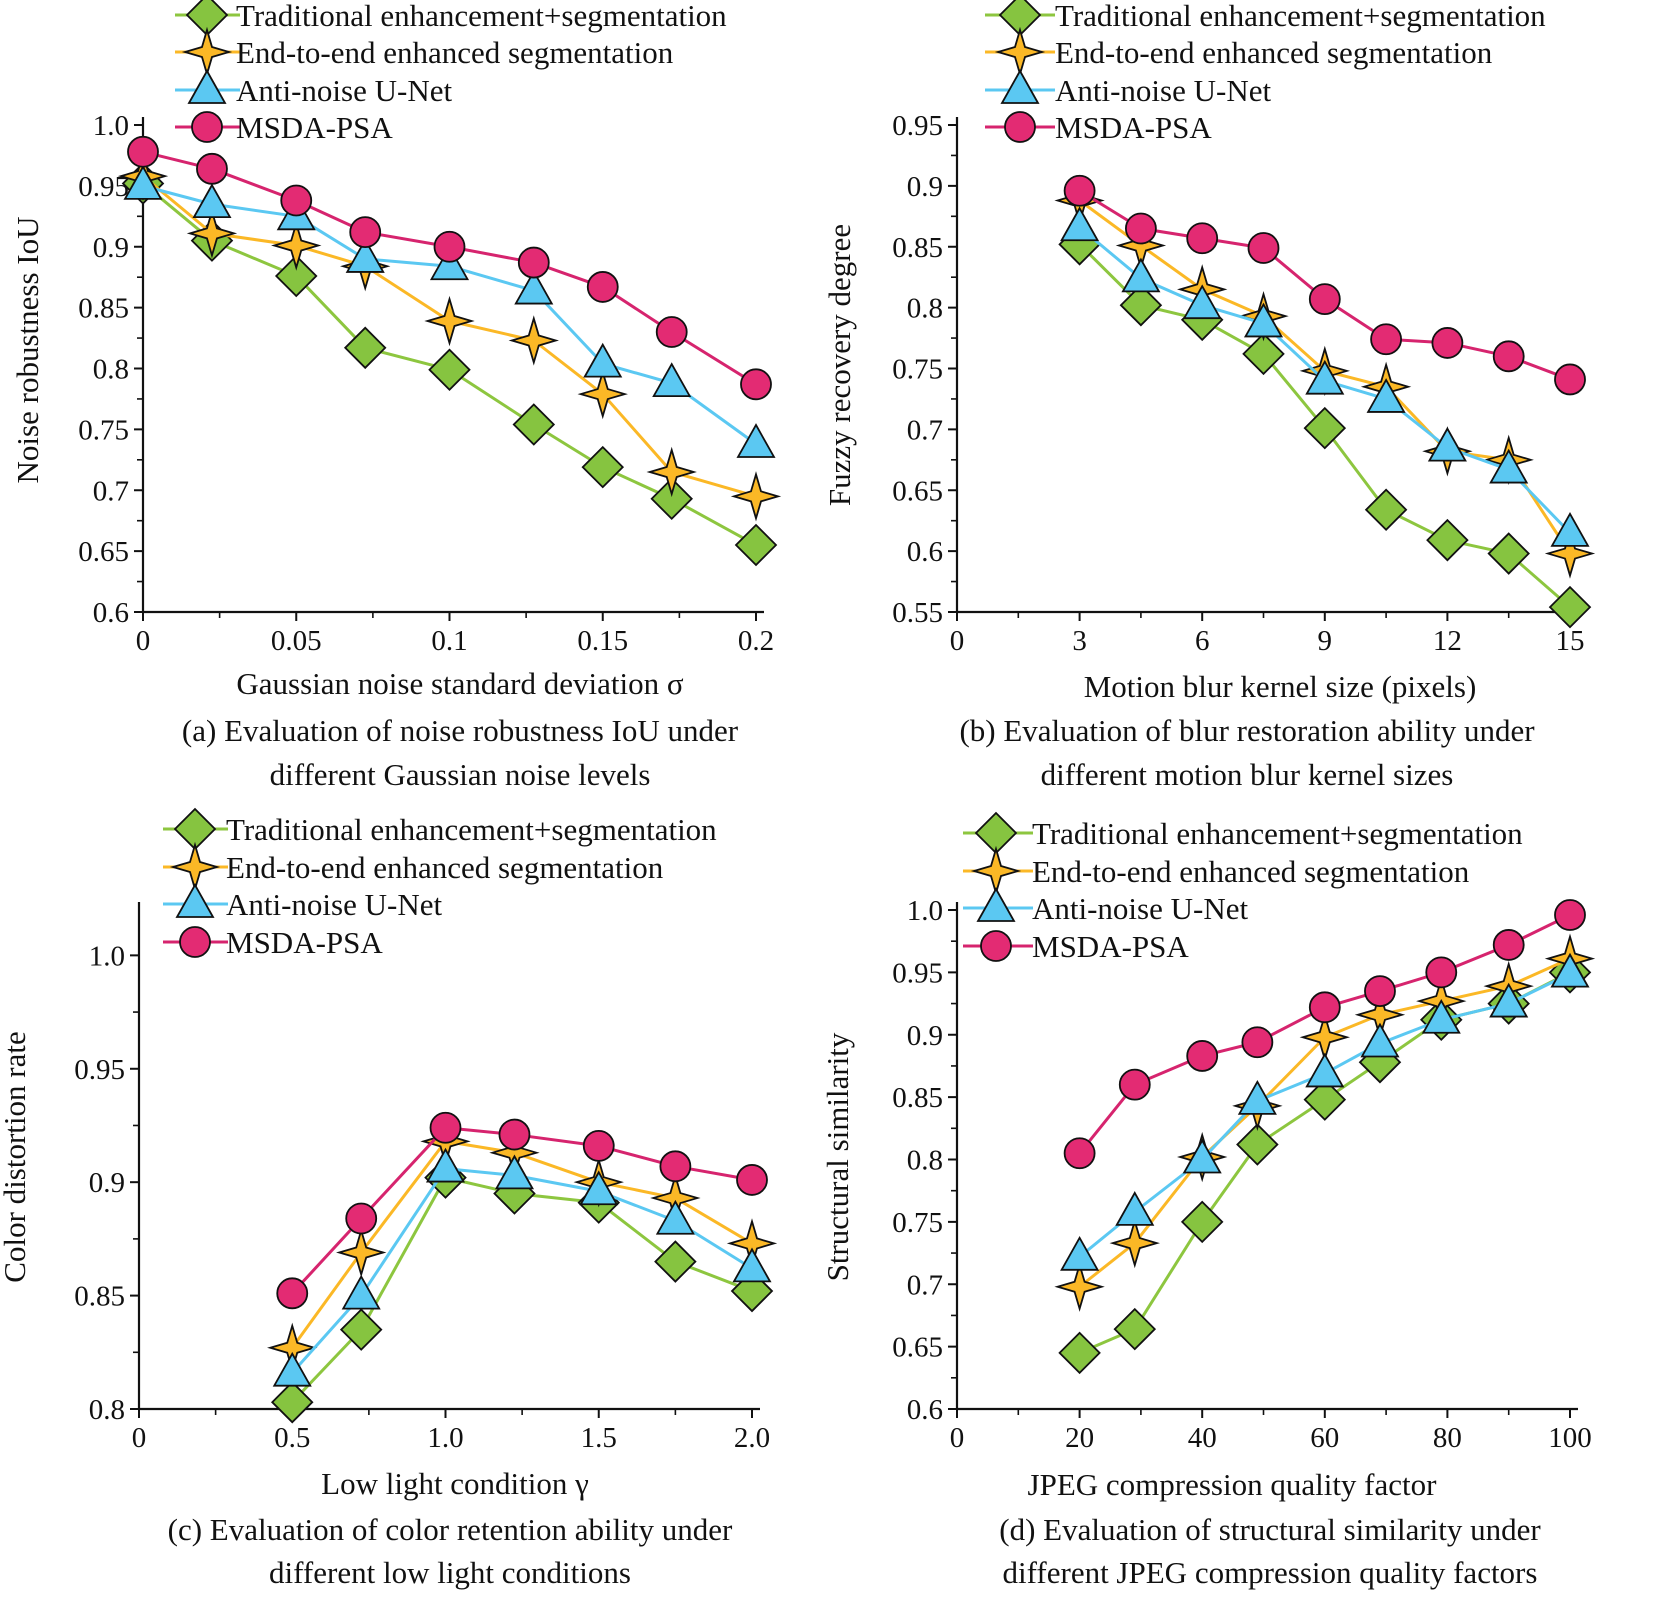 The height and width of the screenshot is (1601, 1655). What do you see at coordinates (925, 1410) in the screenshot?
I see `y-tick-label: 0.6` at bounding box center [925, 1410].